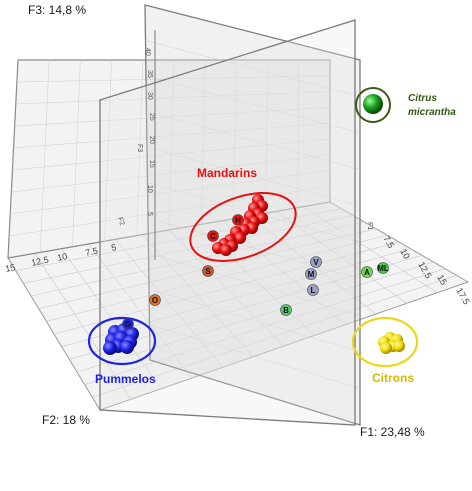 This screenshot has height=491, width=472. I want to click on point-label: L, so click(313, 290).